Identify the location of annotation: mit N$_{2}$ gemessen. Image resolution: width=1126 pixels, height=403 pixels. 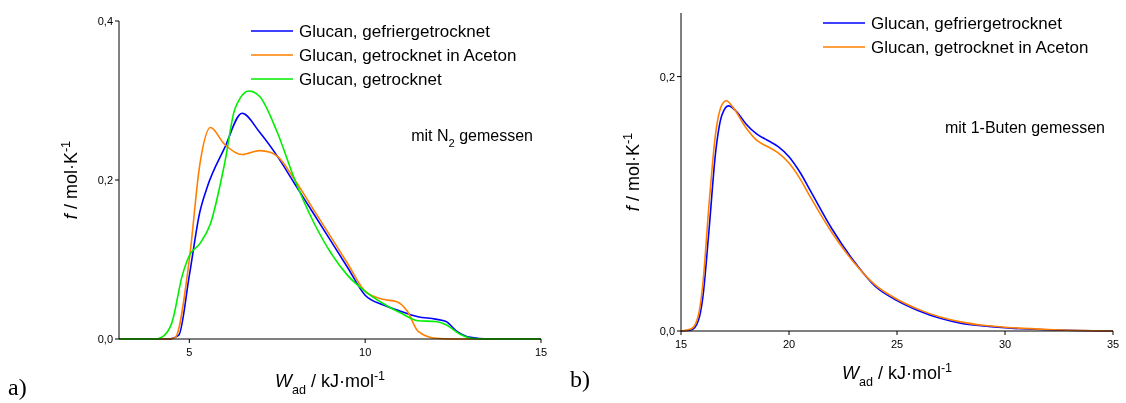
(472, 138).